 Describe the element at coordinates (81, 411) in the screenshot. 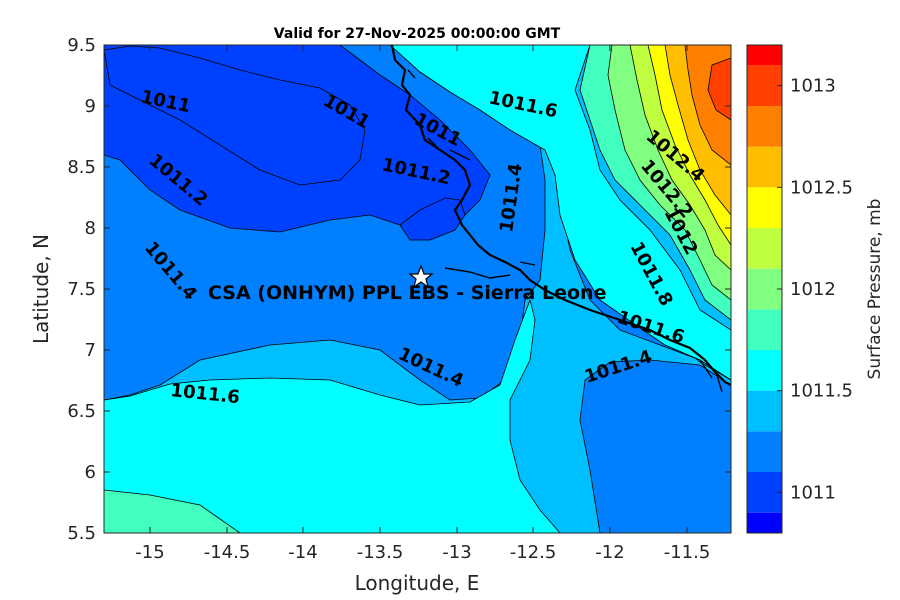

I see `y-tick-label: 6.5` at that location.